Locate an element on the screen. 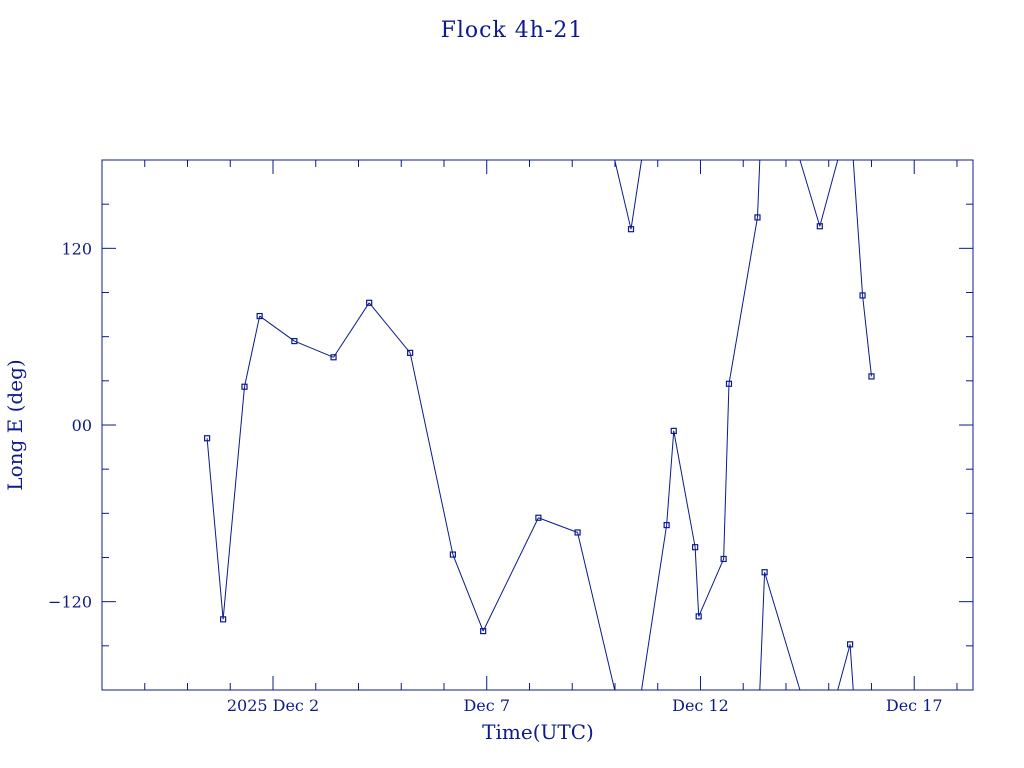  y-tick-labels: 120 00 −120 is located at coordinates (70, 425).